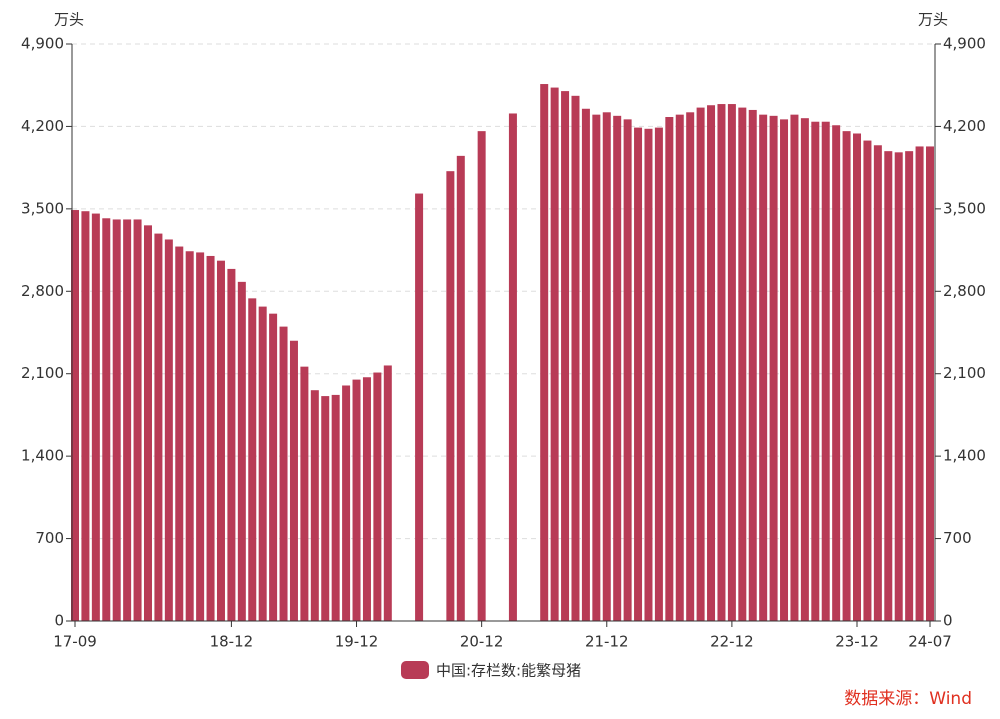 The width and height of the screenshot is (1000, 719). I want to click on y2-tick-label: 4,200, so click(964, 126).